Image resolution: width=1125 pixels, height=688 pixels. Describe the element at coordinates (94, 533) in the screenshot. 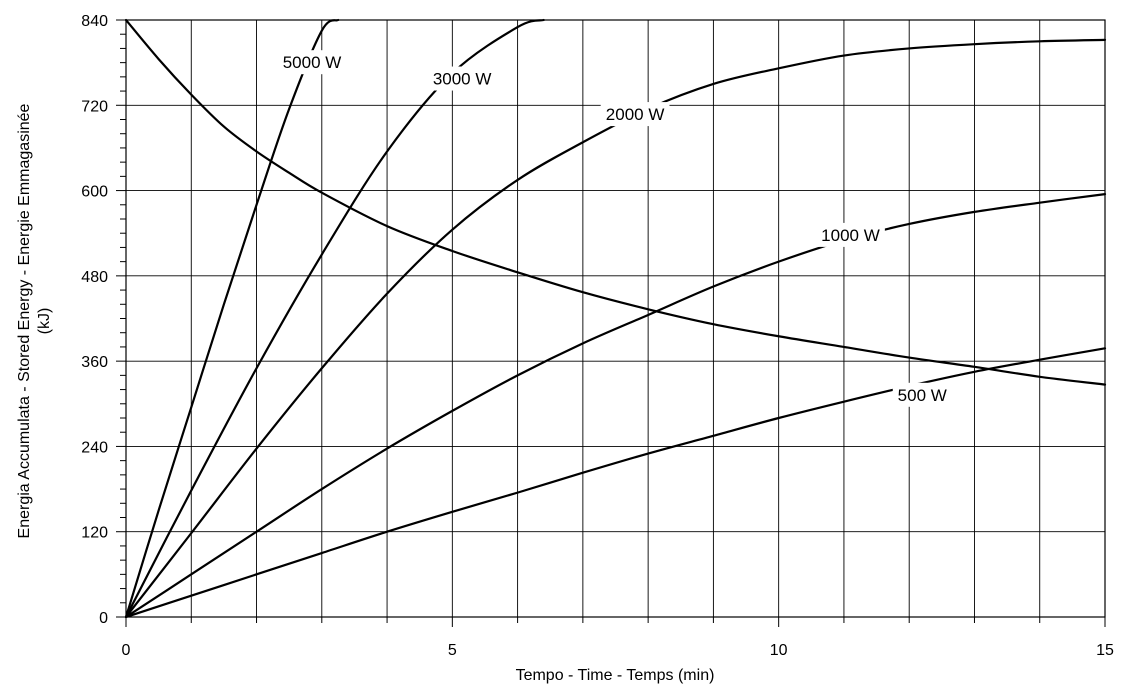

I see `y-tick-label: 120` at that location.